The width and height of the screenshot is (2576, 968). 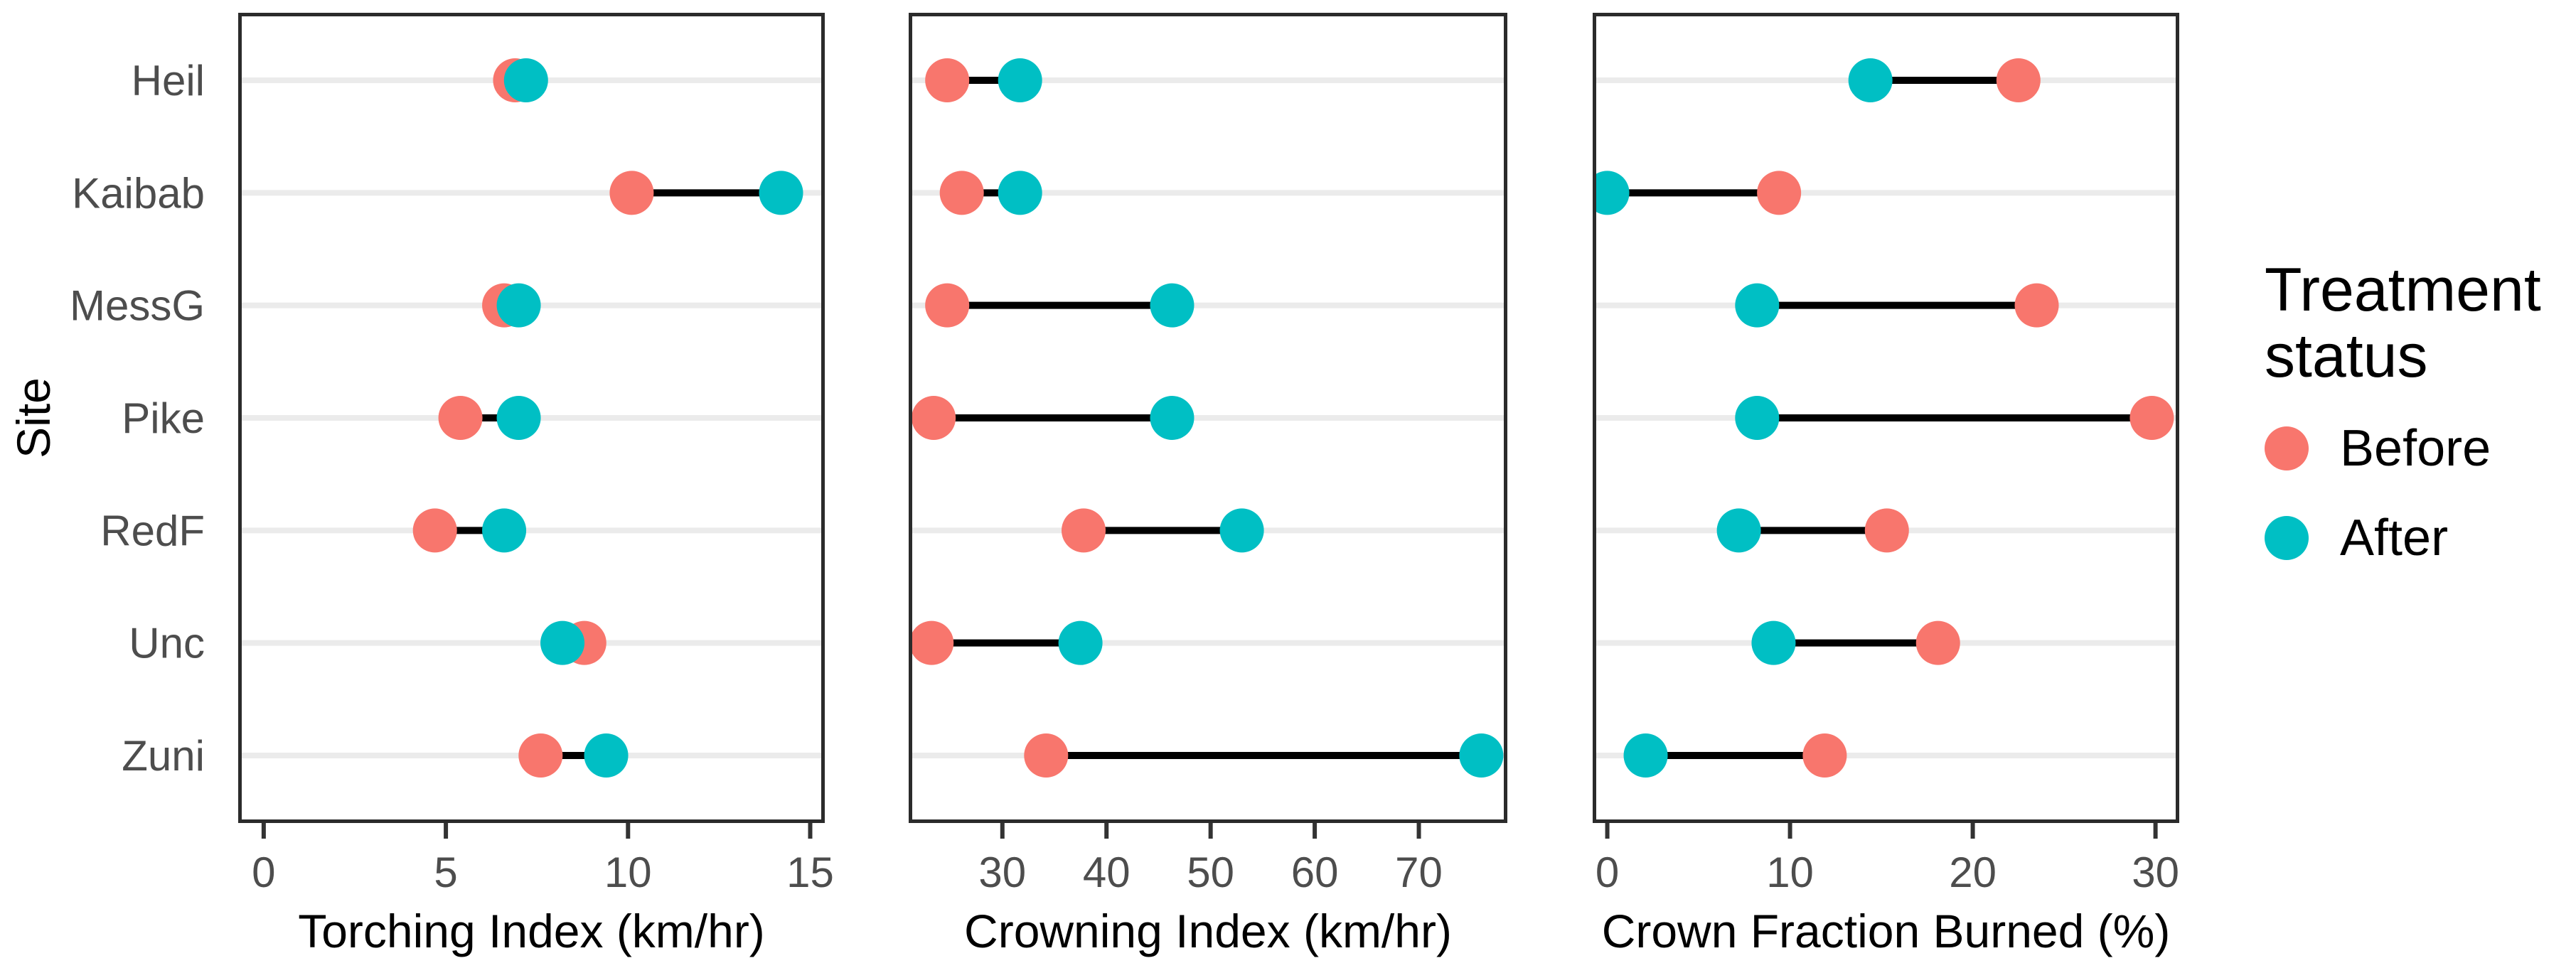 I want to click on y-axis-label-messg: MessG, so click(x=137, y=306).